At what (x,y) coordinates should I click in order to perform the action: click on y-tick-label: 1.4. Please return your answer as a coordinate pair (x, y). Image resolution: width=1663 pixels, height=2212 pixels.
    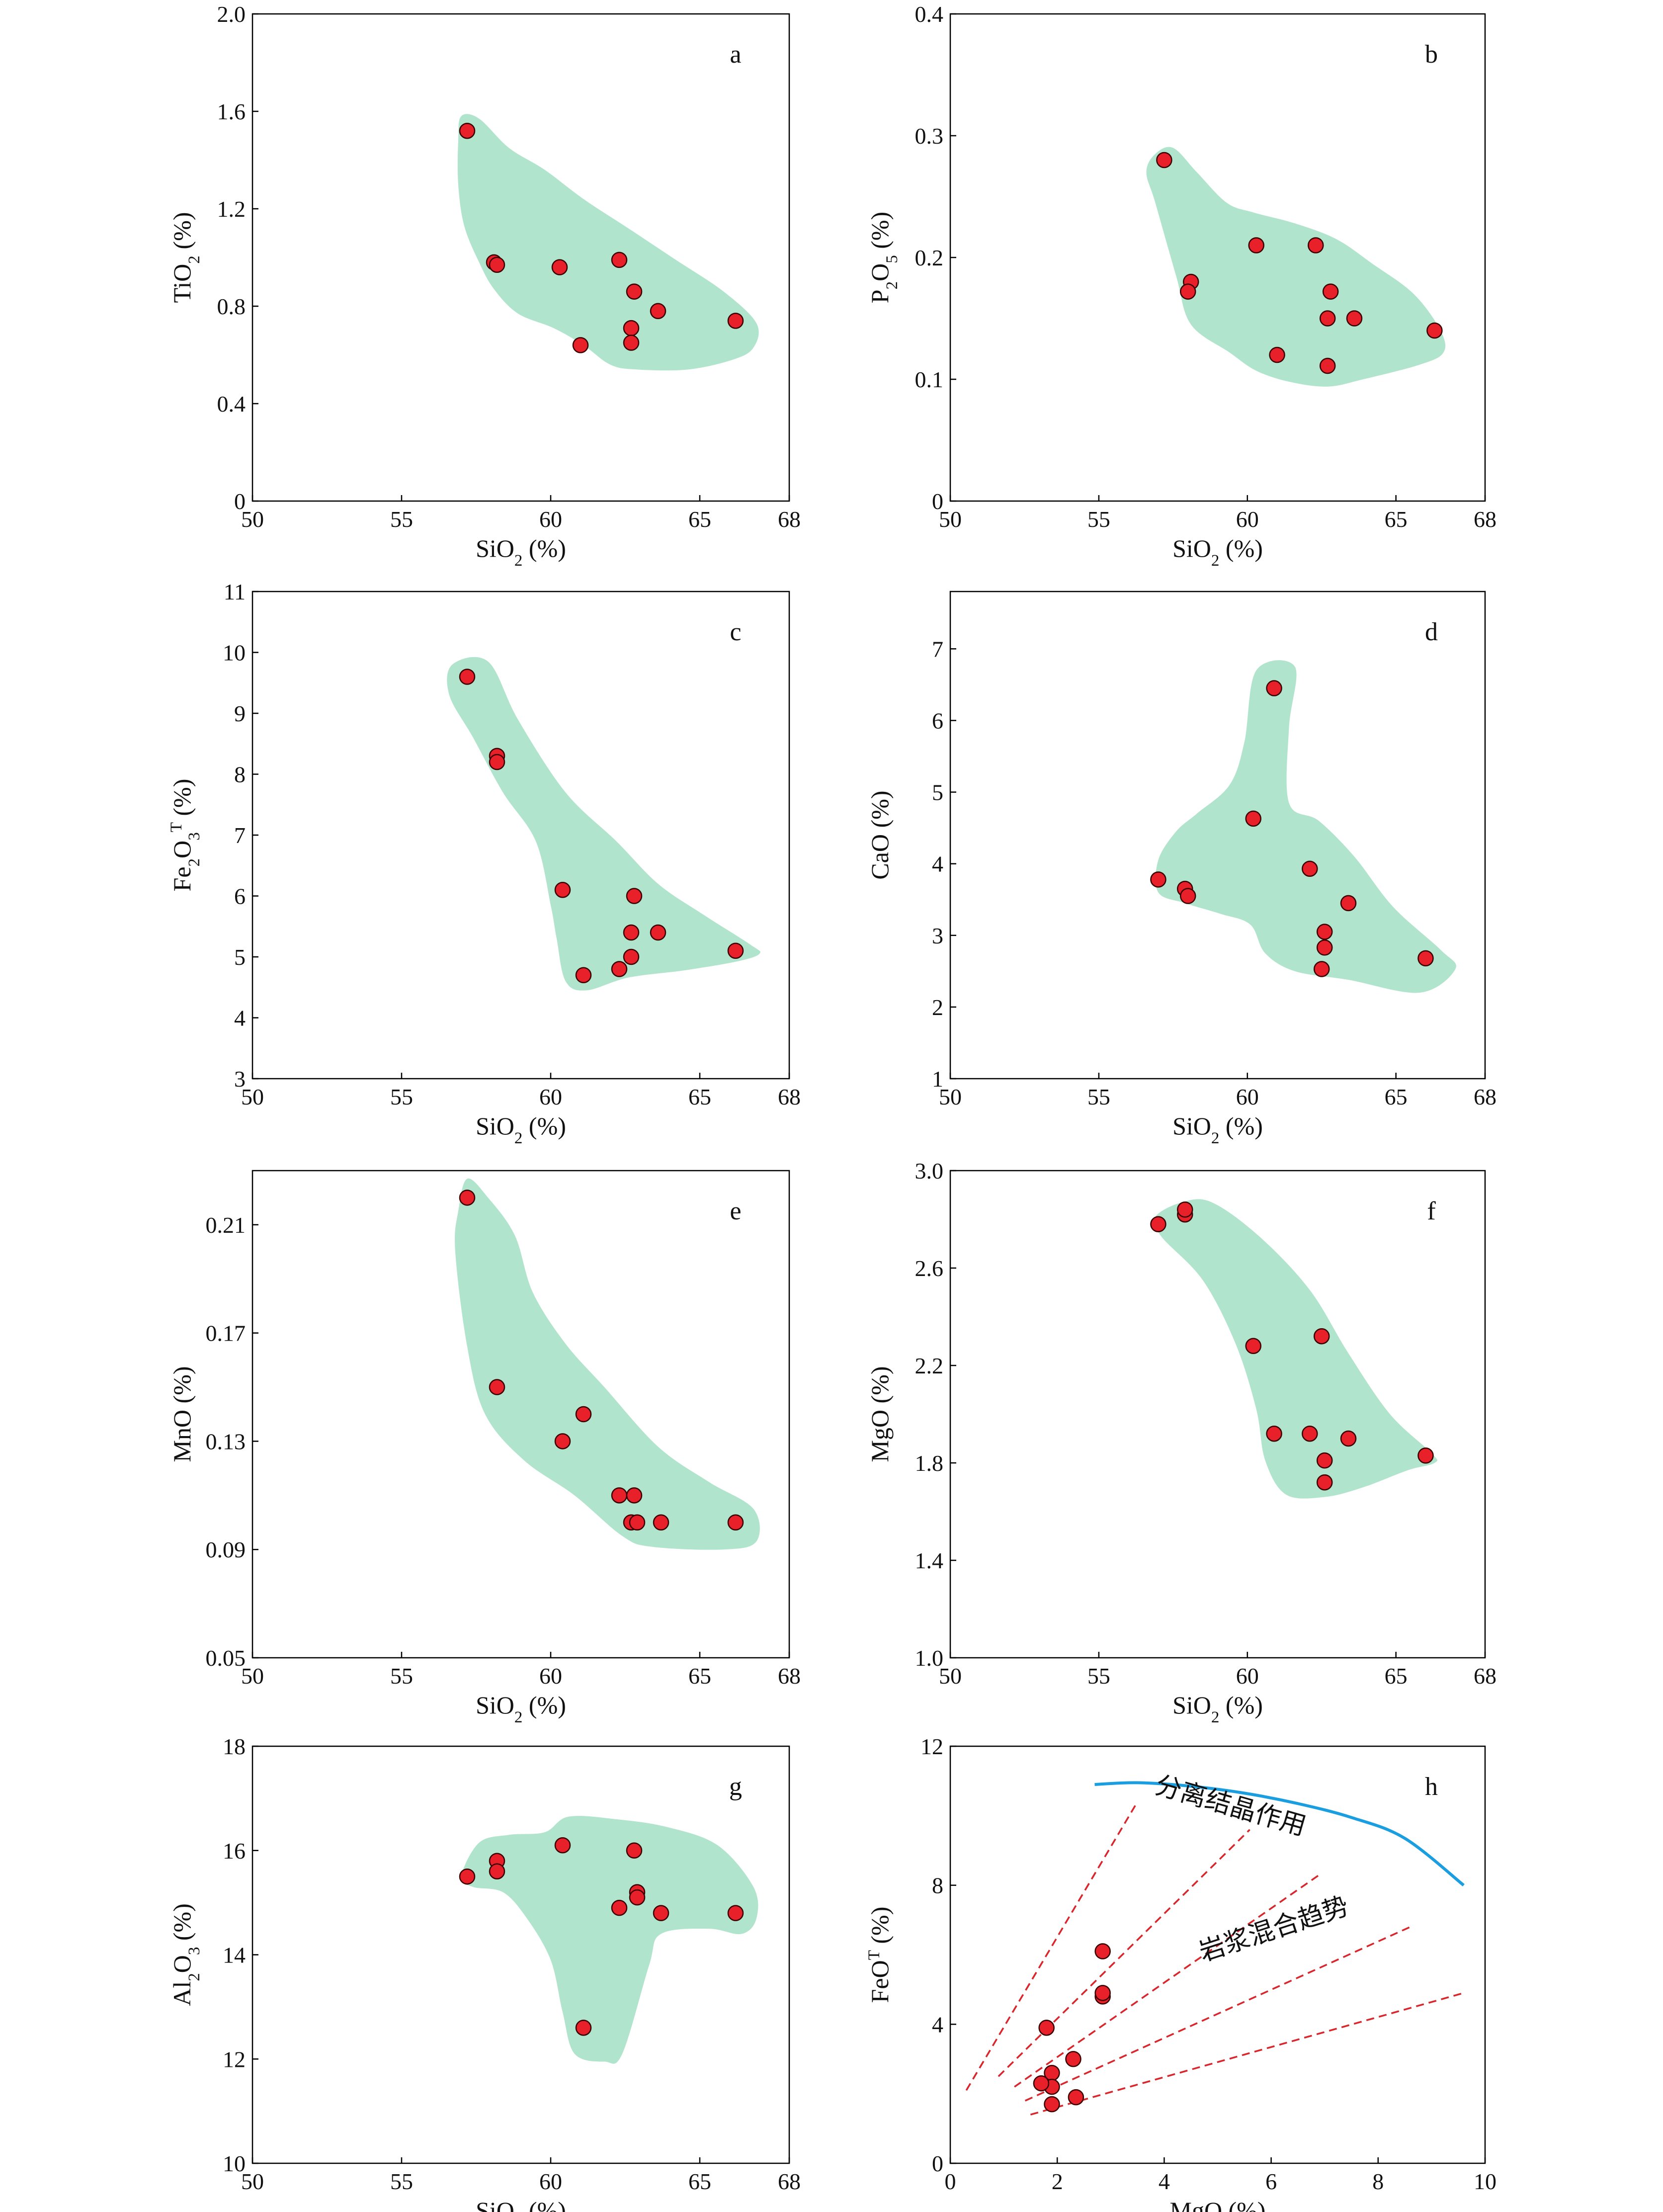
    Looking at the image, I should click on (929, 1560).